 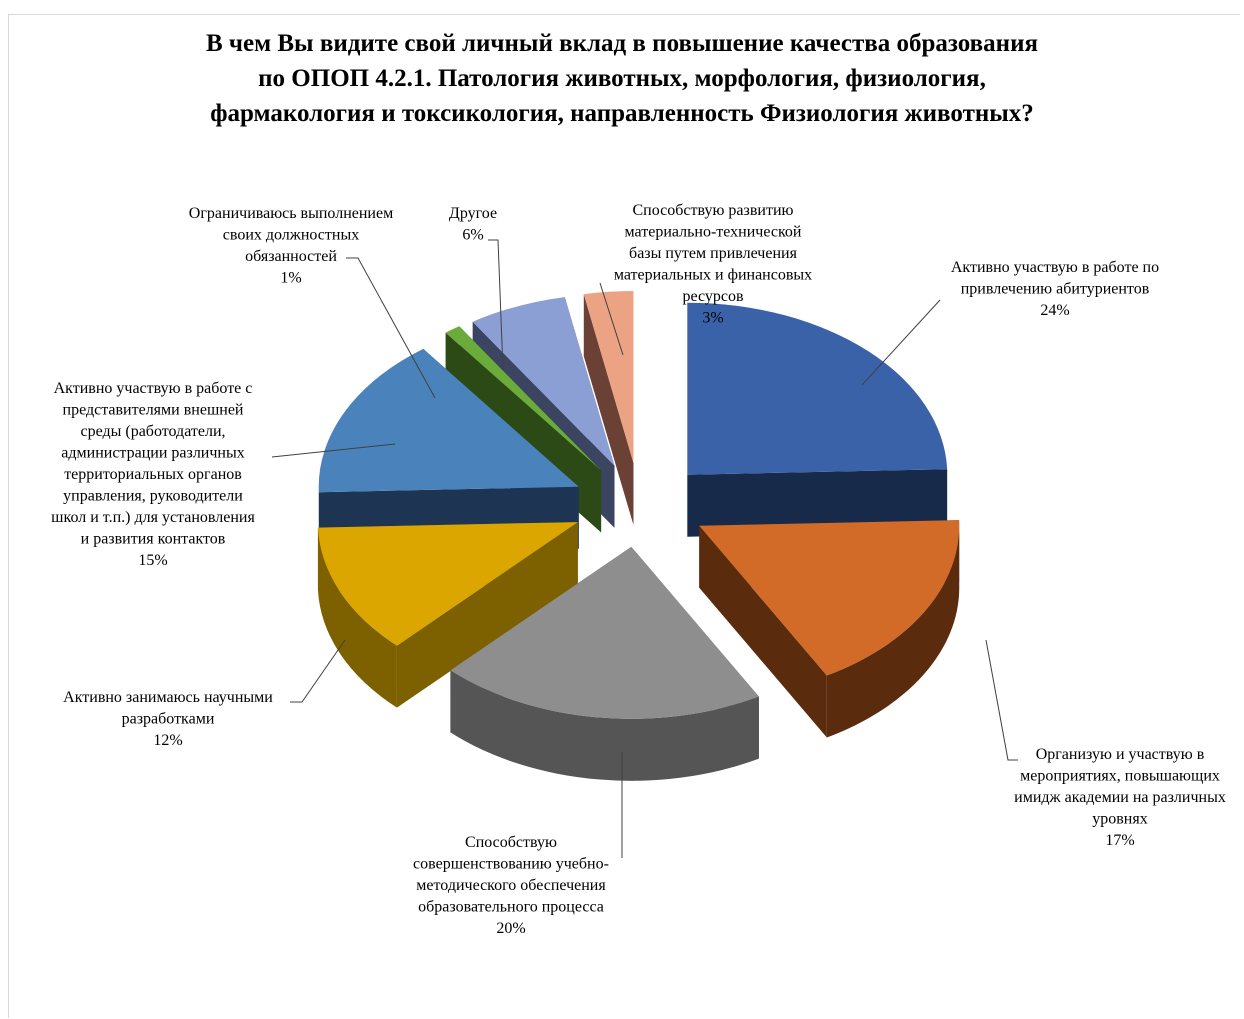 I want to click on slice-5-label-line-1: Активно участвую в работе с, so click(x=153, y=388).